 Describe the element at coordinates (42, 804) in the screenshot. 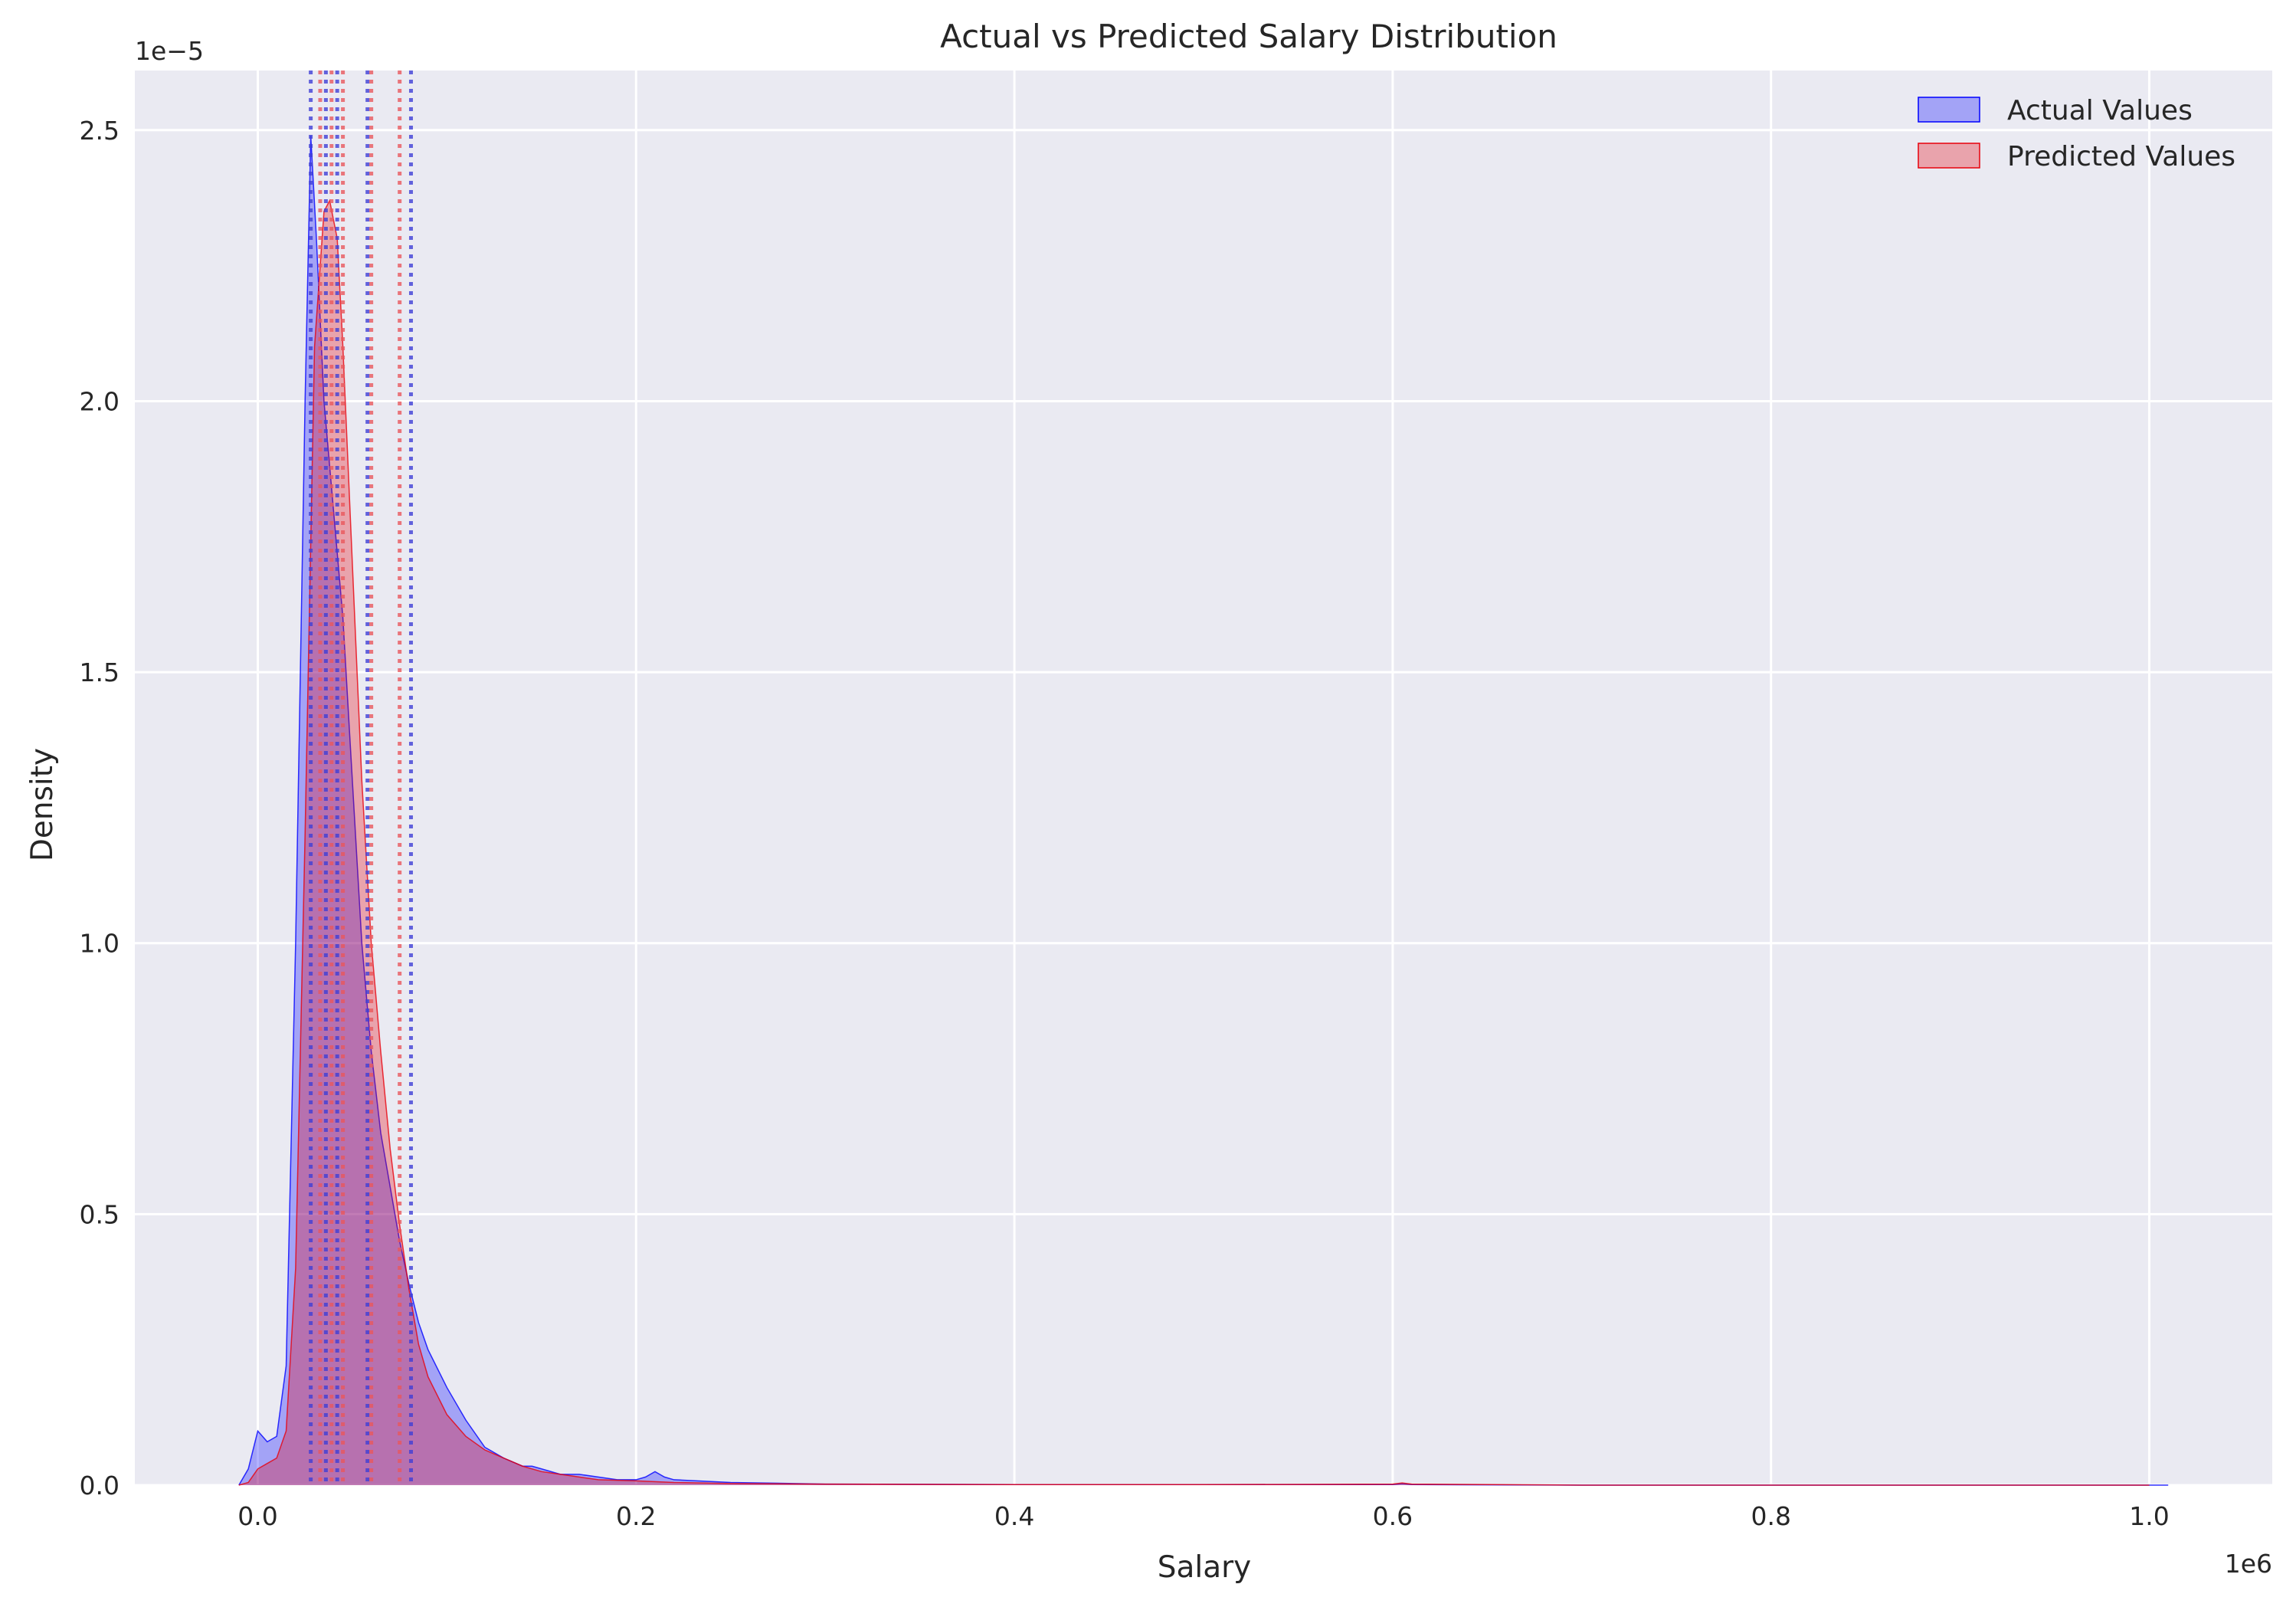

I see `y-axis-label: Density` at that location.